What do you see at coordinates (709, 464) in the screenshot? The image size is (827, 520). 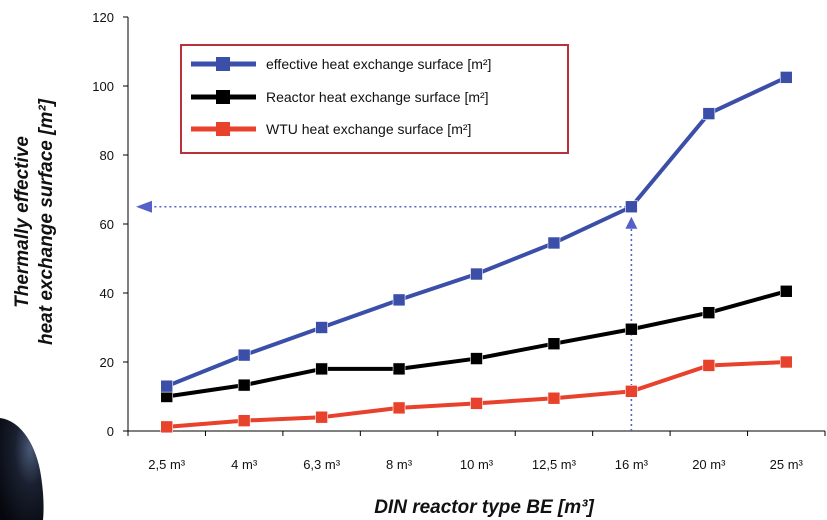 I see `x-tick-label: 20 m³` at bounding box center [709, 464].